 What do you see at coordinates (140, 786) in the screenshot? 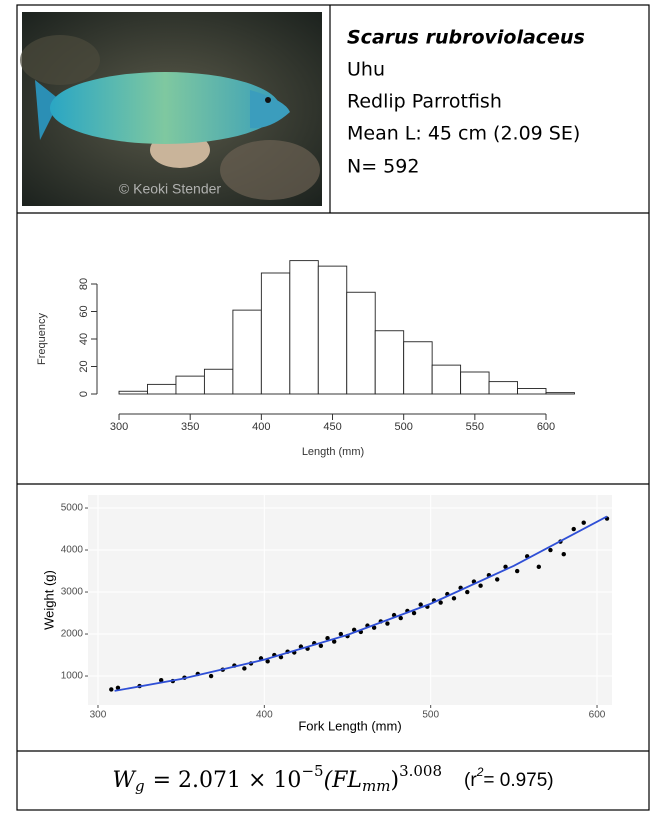
I see `formula-subscript: g` at bounding box center [140, 786].